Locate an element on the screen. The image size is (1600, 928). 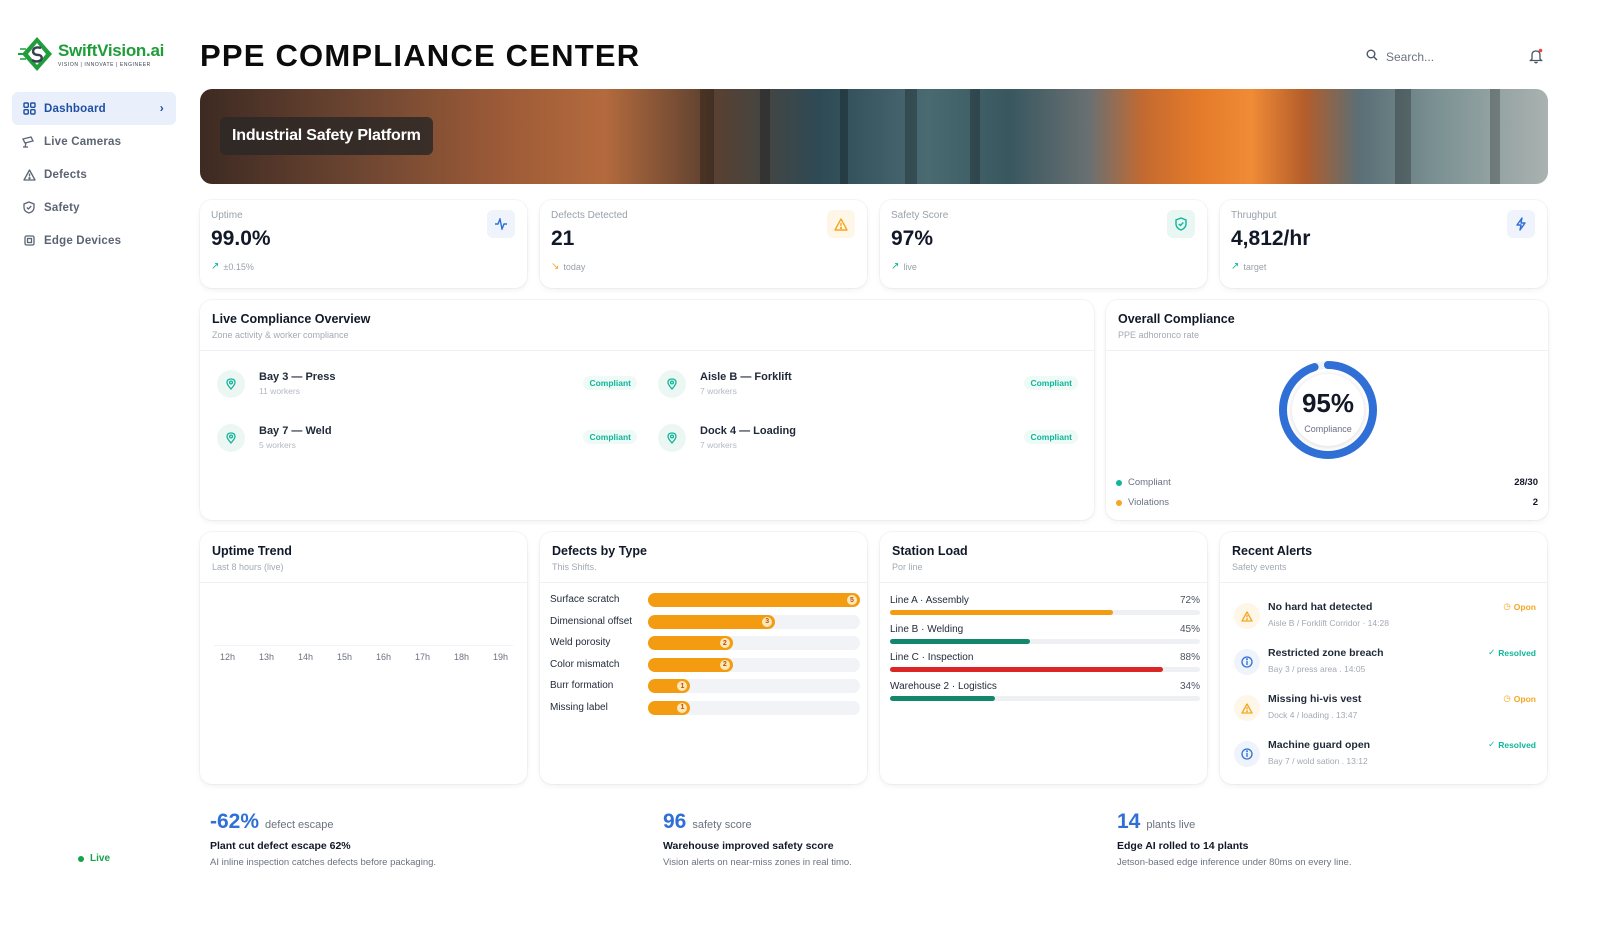
sidebar-item-live-cameras: Live Cameras is located at coordinates (94, 141).